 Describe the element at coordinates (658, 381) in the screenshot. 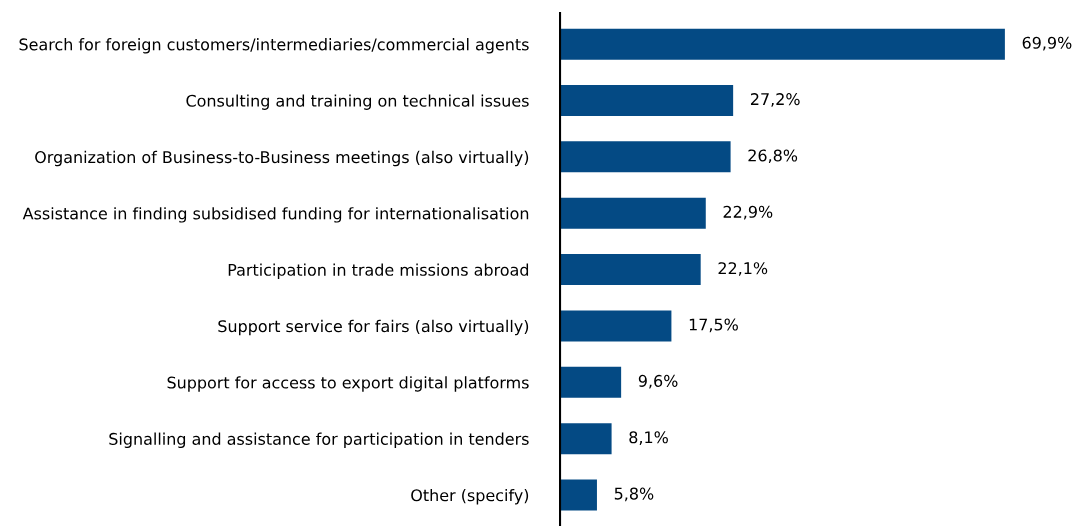

I see `data-label: 9,6%` at that location.